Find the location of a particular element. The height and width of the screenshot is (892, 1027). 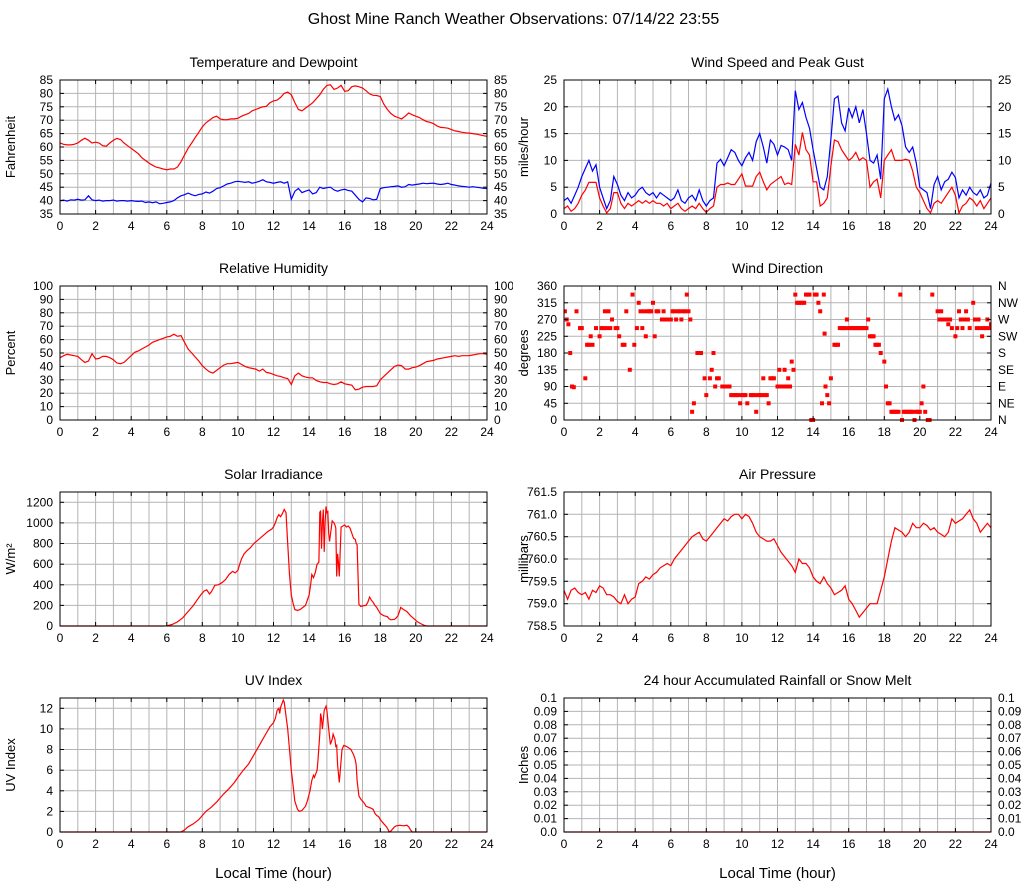

y-tick-label: 2 is located at coordinates (49, 811).